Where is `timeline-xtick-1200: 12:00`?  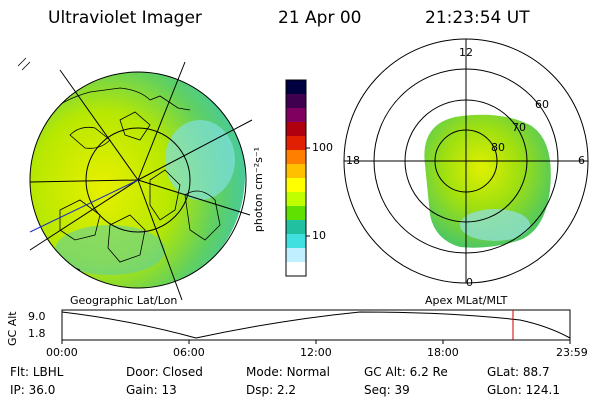
timeline-xtick-1200: 12:00 is located at coordinates (316, 352).